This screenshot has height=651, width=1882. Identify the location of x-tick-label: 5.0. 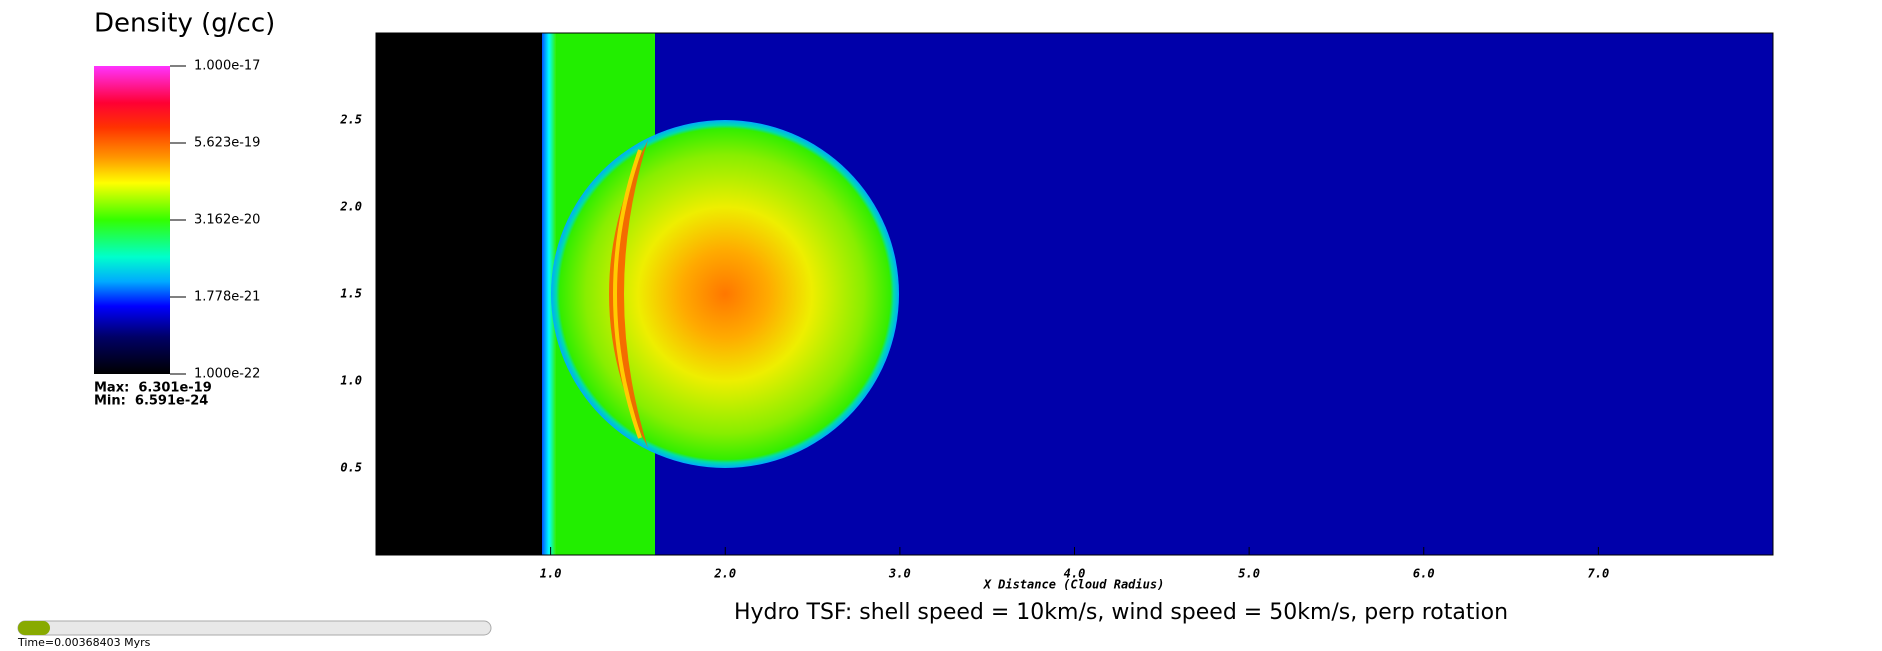
(1249, 574).